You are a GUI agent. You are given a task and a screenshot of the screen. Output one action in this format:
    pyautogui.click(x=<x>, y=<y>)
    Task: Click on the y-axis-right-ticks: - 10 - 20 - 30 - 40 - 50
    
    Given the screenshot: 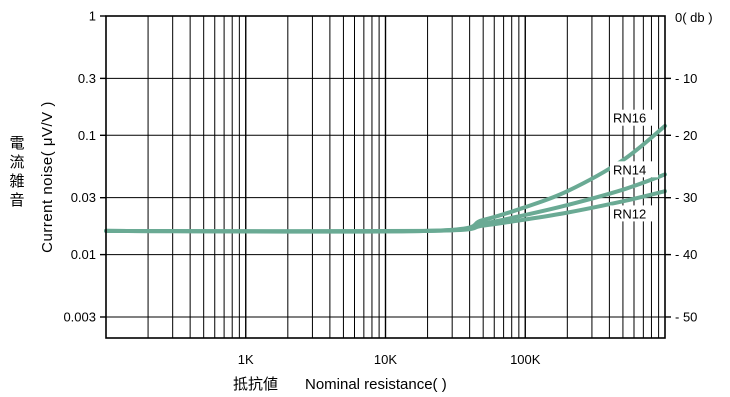 What is the action you would take?
    pyautogui.click(x=681, y=197)
    